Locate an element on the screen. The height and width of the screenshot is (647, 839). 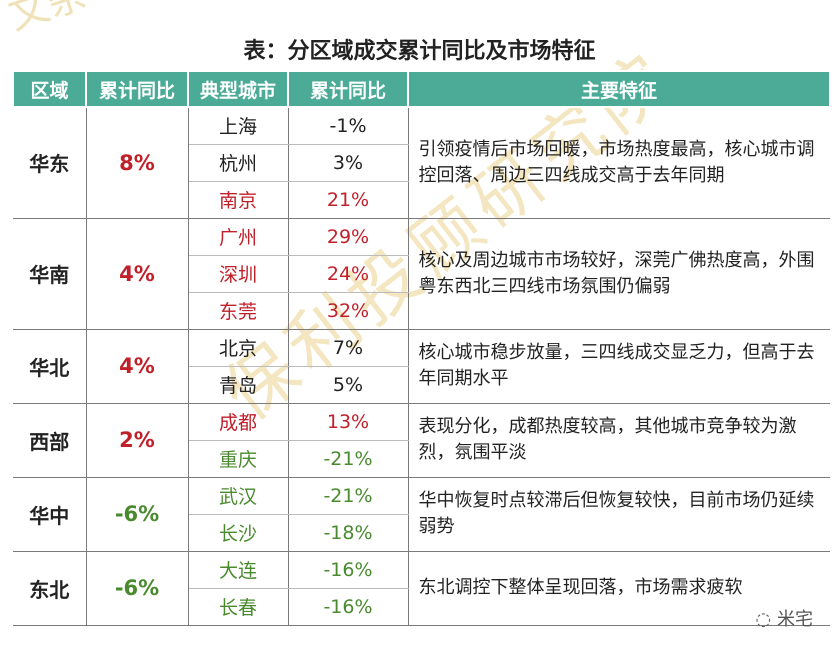
region-feature: 华中恢复时点较滞后但恢复较快，目前市场仍延续弱势 is located at coordinates (619, 514).